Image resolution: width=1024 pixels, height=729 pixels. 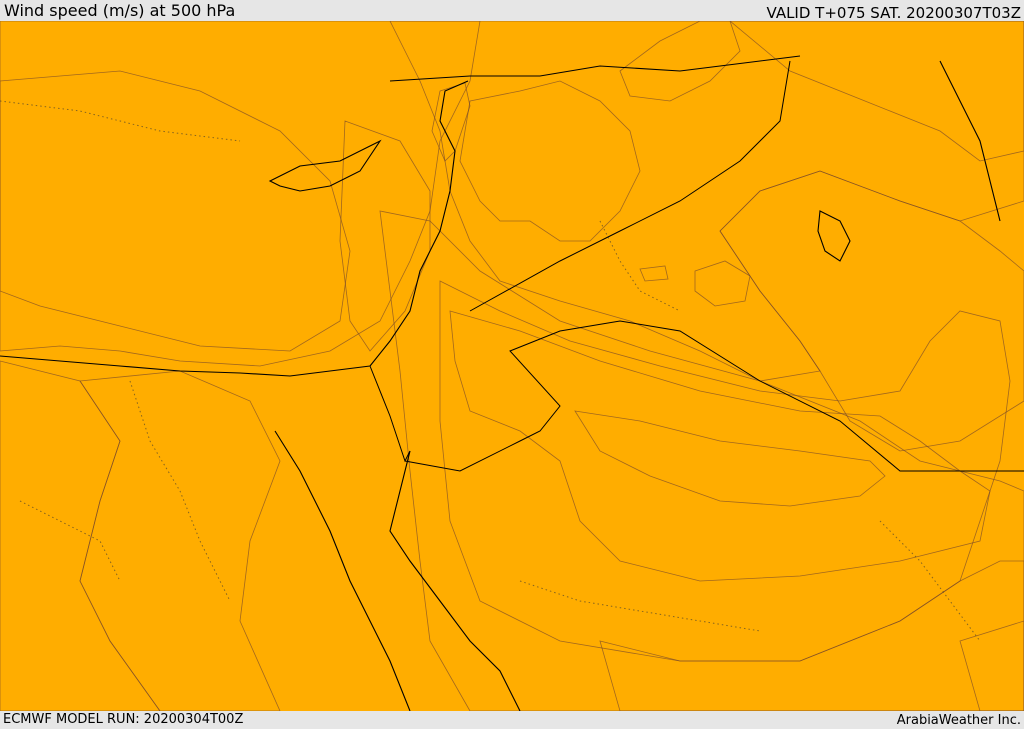 I want to click on band-gold-corner, so click(x=991, y=665).